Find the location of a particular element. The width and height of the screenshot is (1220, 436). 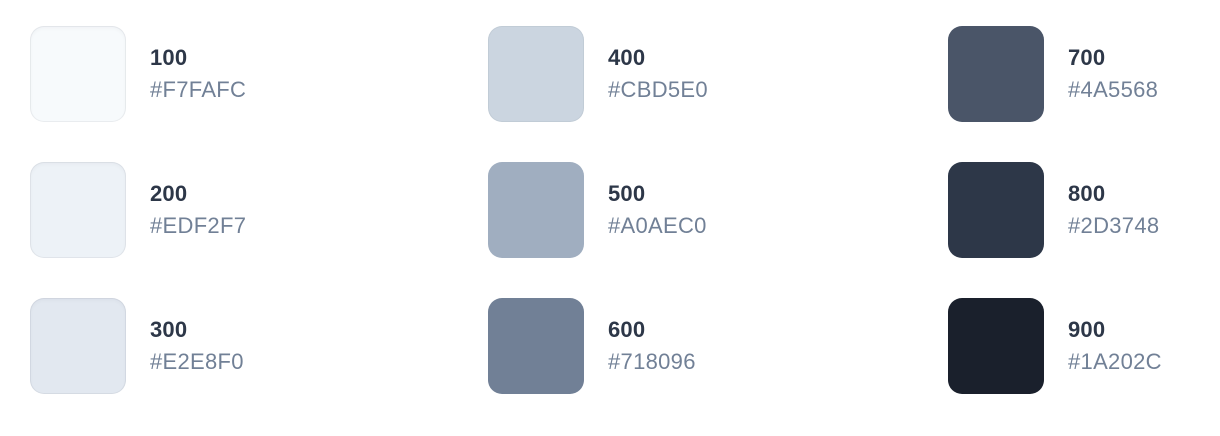

shade-label: 900 is located at coordinates (1087, 329).